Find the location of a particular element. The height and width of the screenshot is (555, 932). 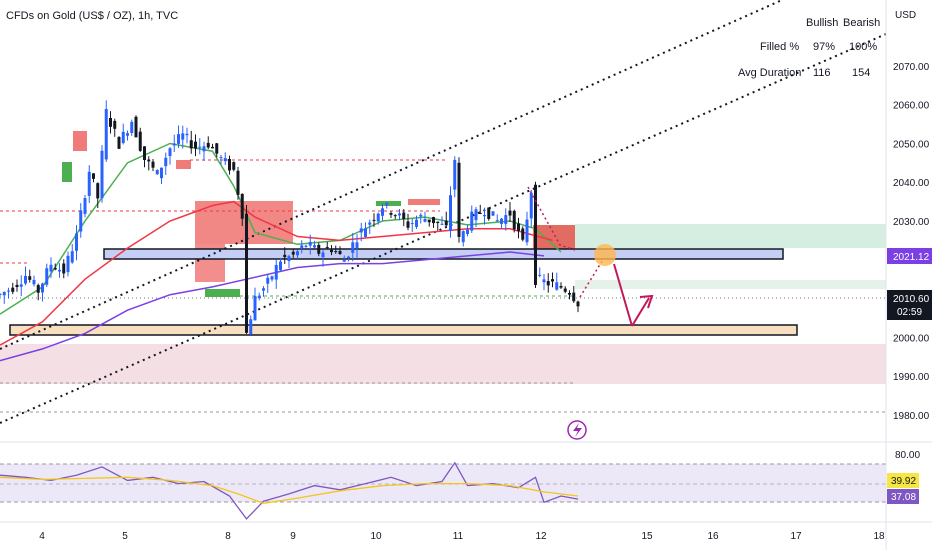

stats-filled-bullish: 97% is located at coordinates (824, 47).